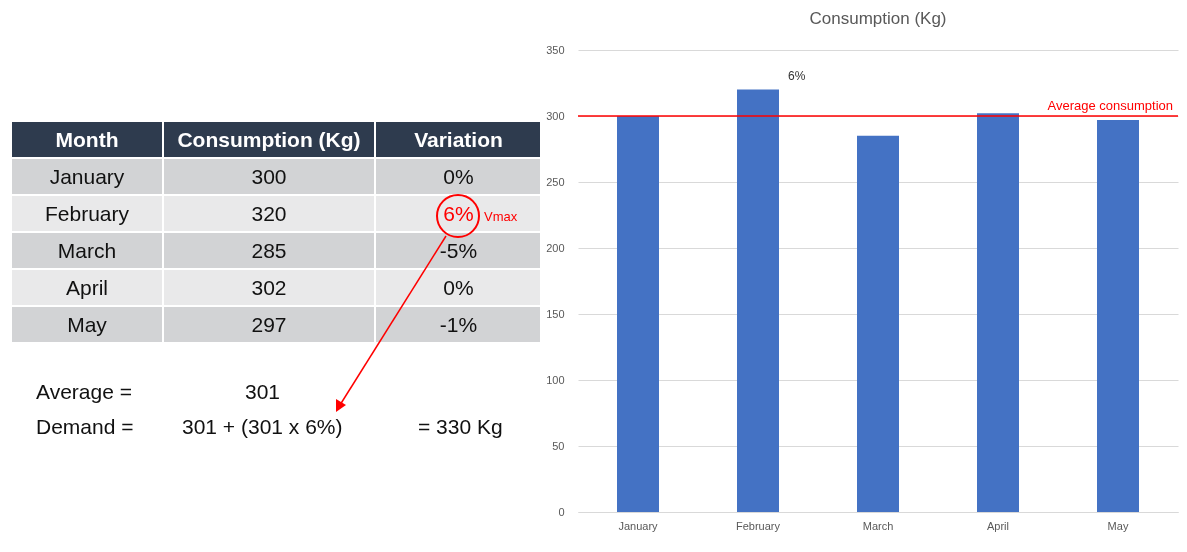 The width and height of the screenshot is (1187, 552). Describe the element at coordinates (269, 250) in the screenshot. I see `text: 285` at that location.